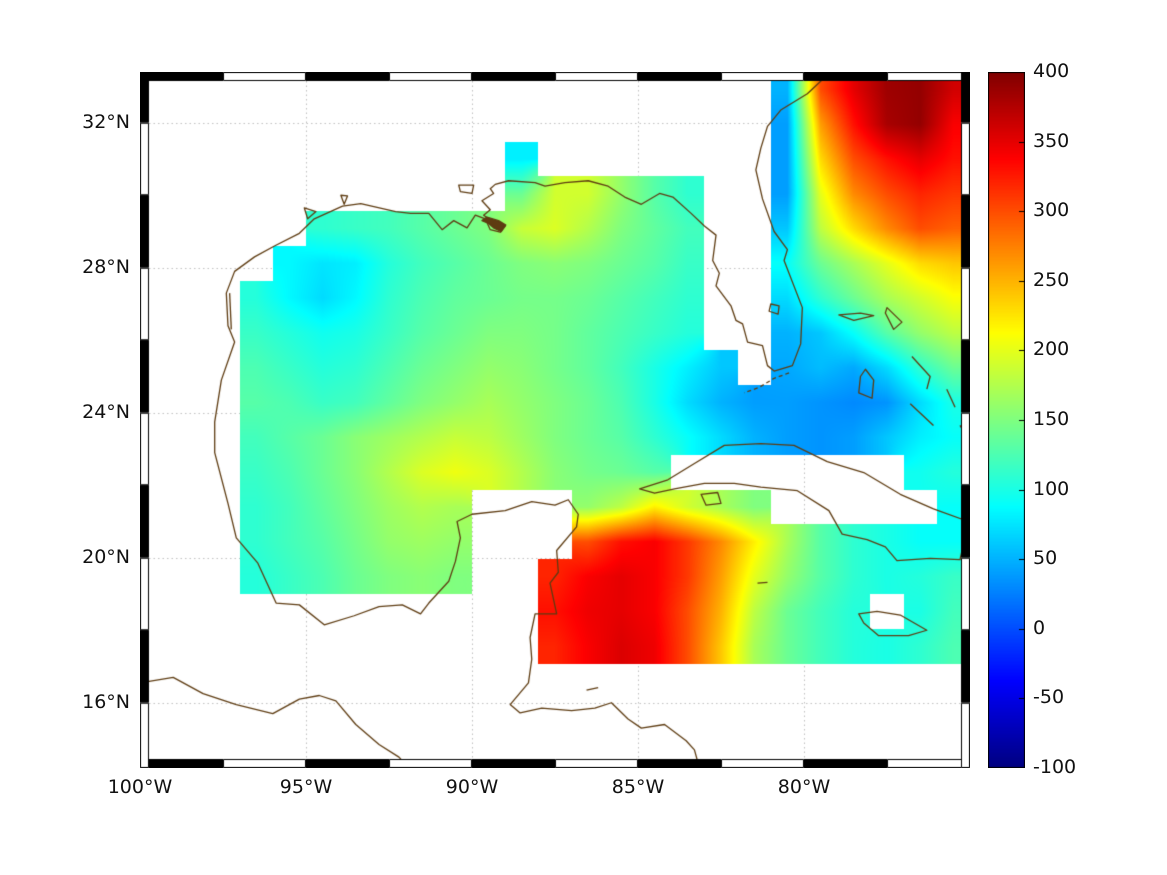  I want to click on colorbar-tick-label: 350, so click(1051, 140).